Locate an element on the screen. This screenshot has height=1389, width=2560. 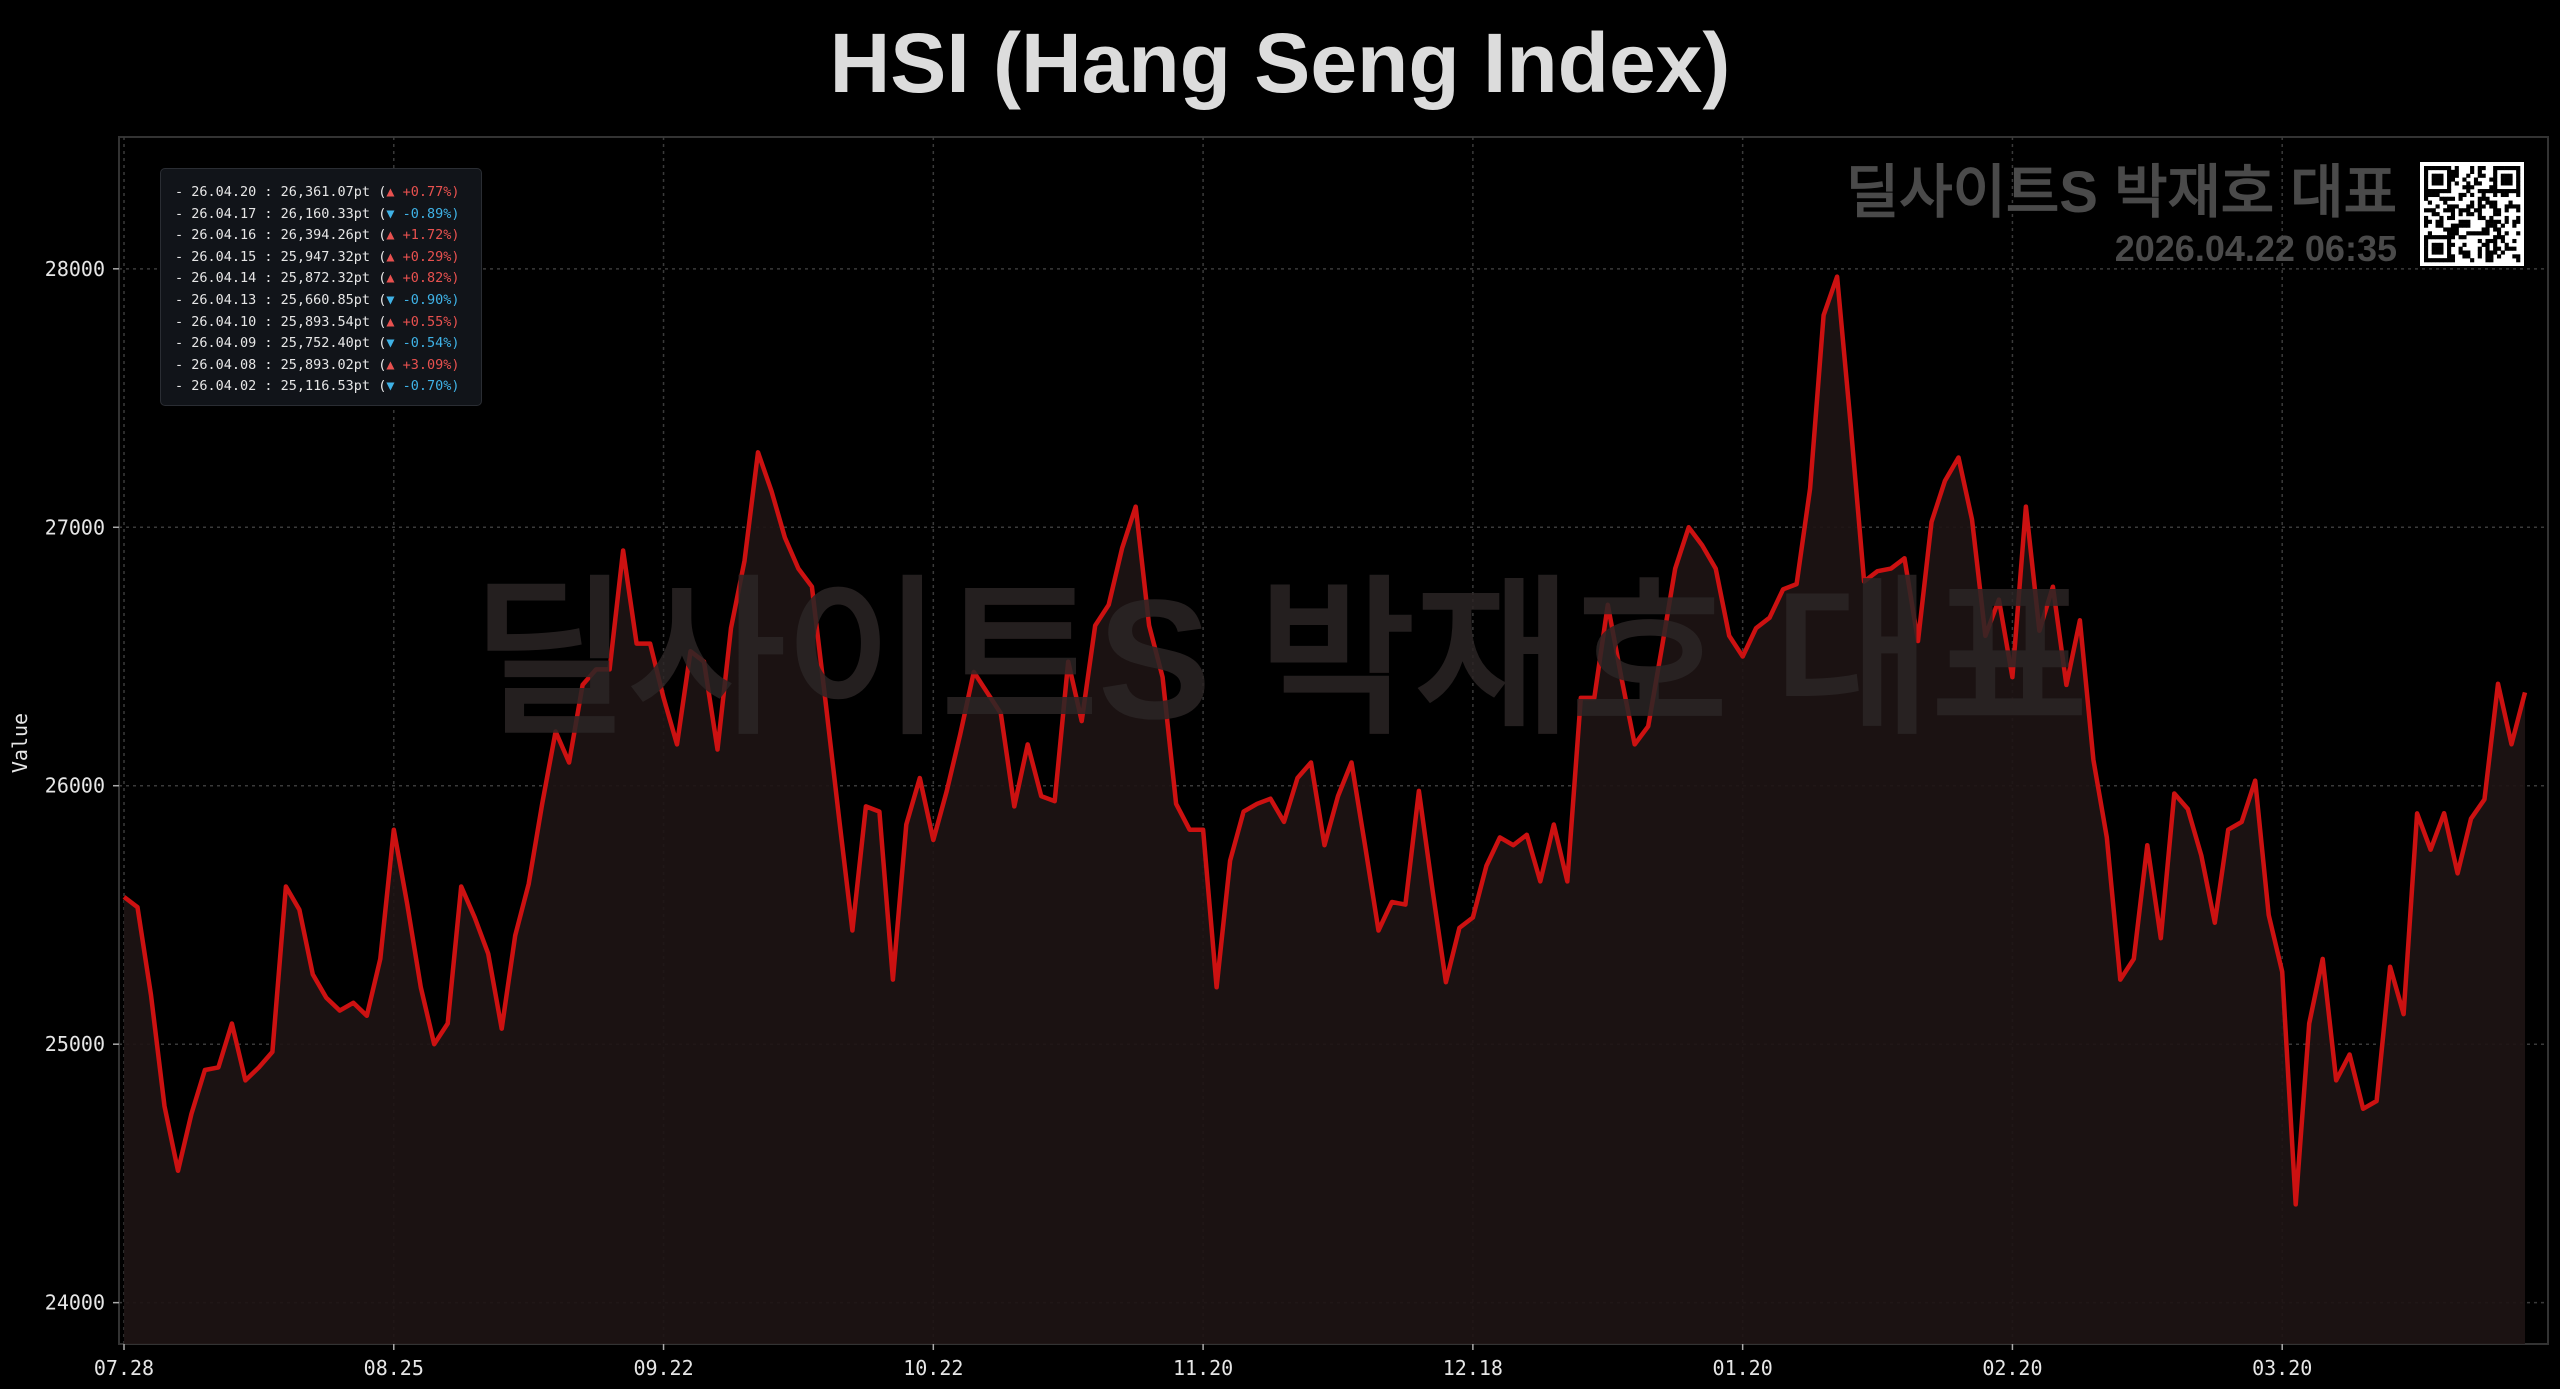
legend-date-value: - 26.04.17 : 26,160.33pt ( is located at coordinates (281, 213).